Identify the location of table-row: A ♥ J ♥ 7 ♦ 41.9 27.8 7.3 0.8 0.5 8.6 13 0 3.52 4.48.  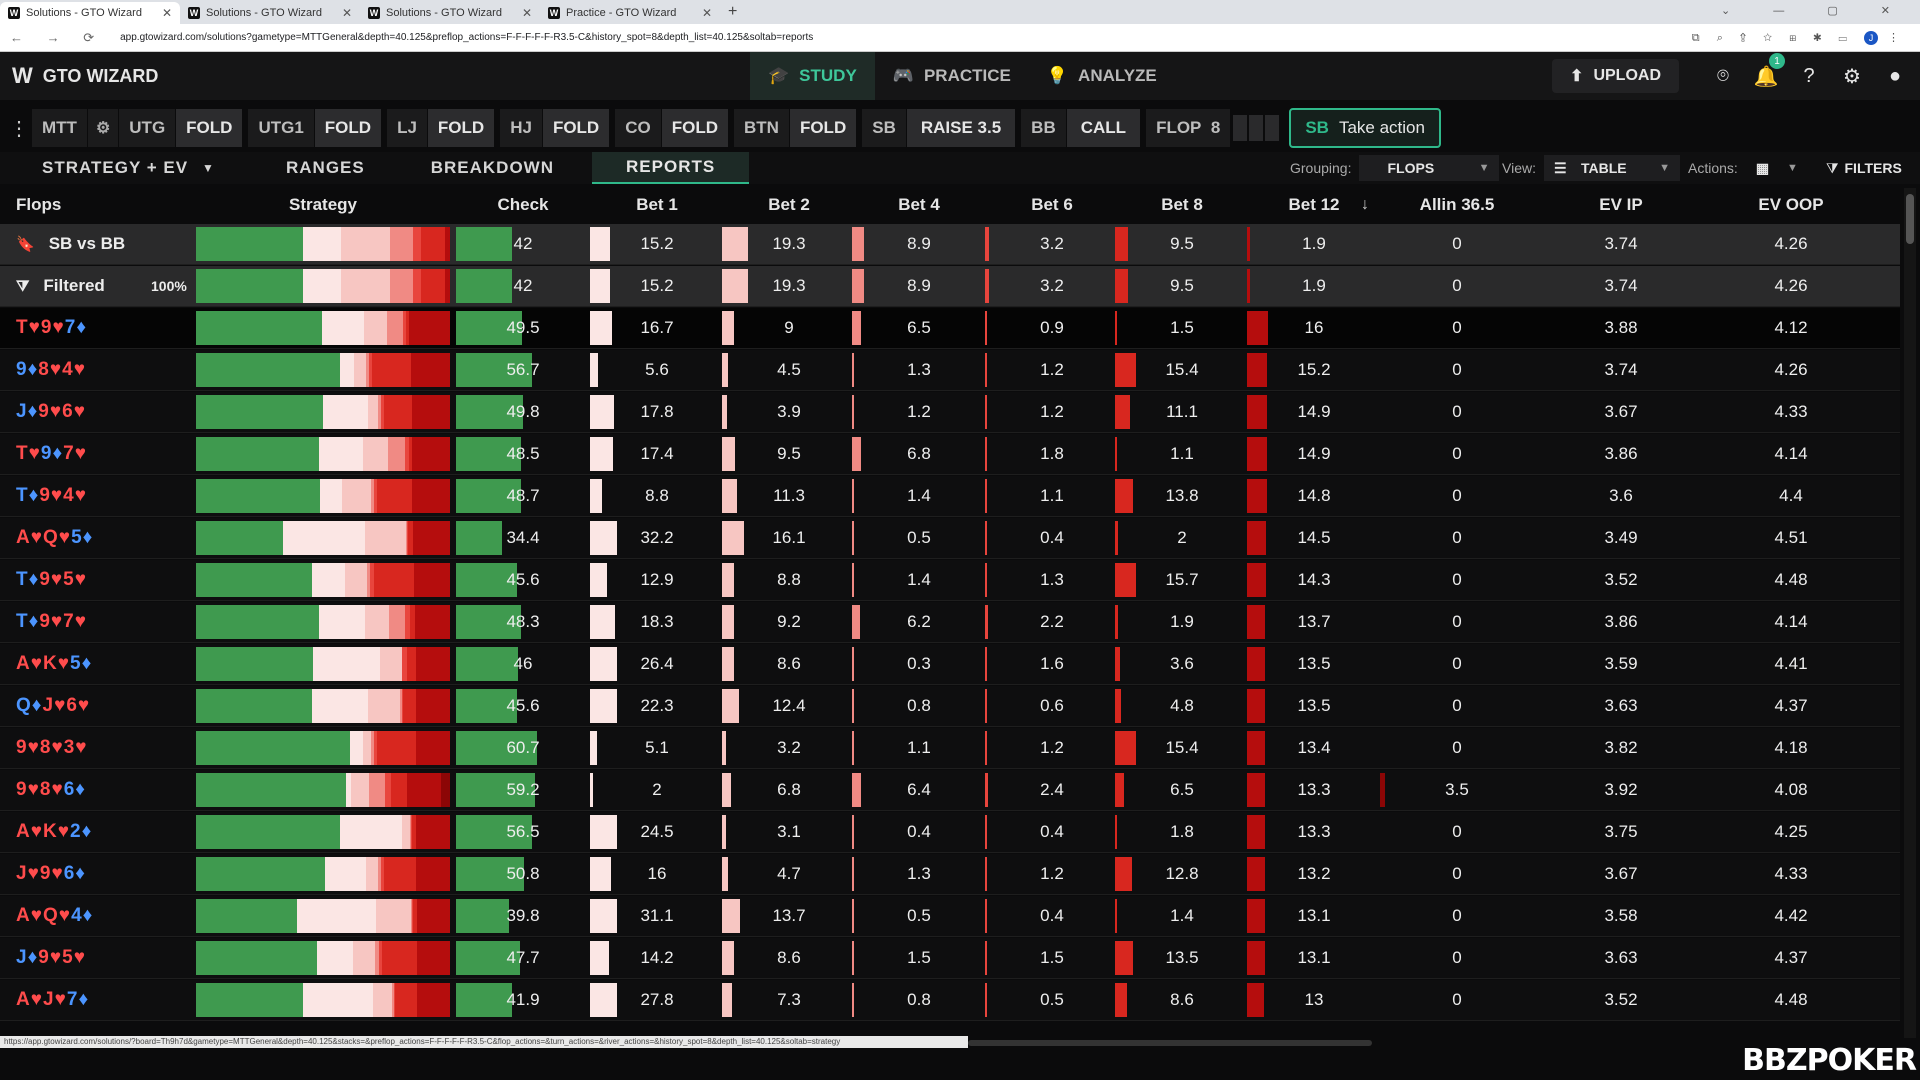
(950, 1000).